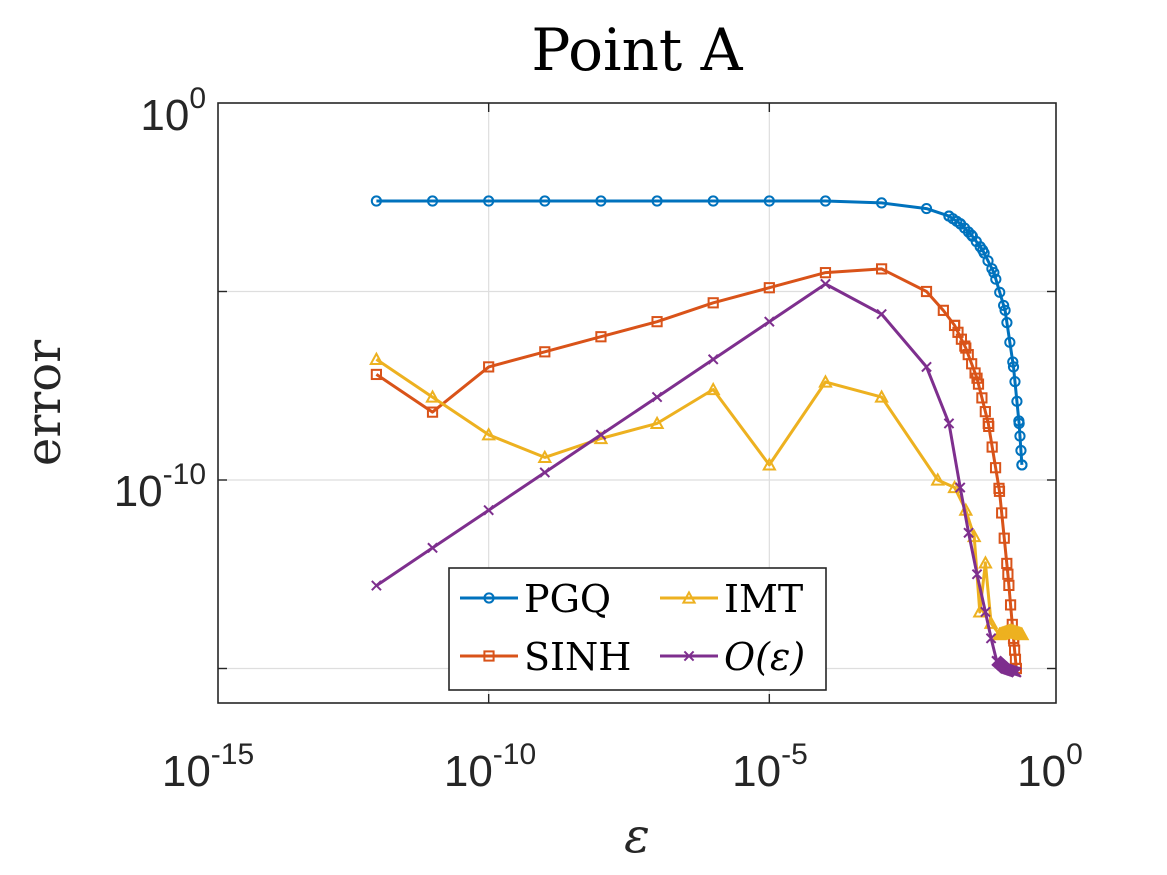 This screenshot has height=875, width=1167. I want to click on legend: PGQ IMT SINH O(ε), so click(637, 629).